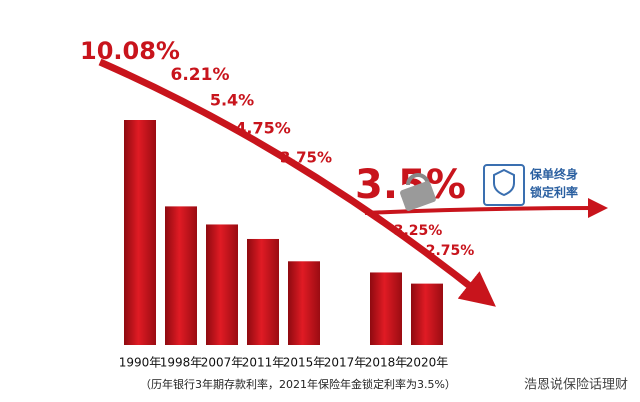  I want to click on x-tick-label: 2020年, so click(427, 363).